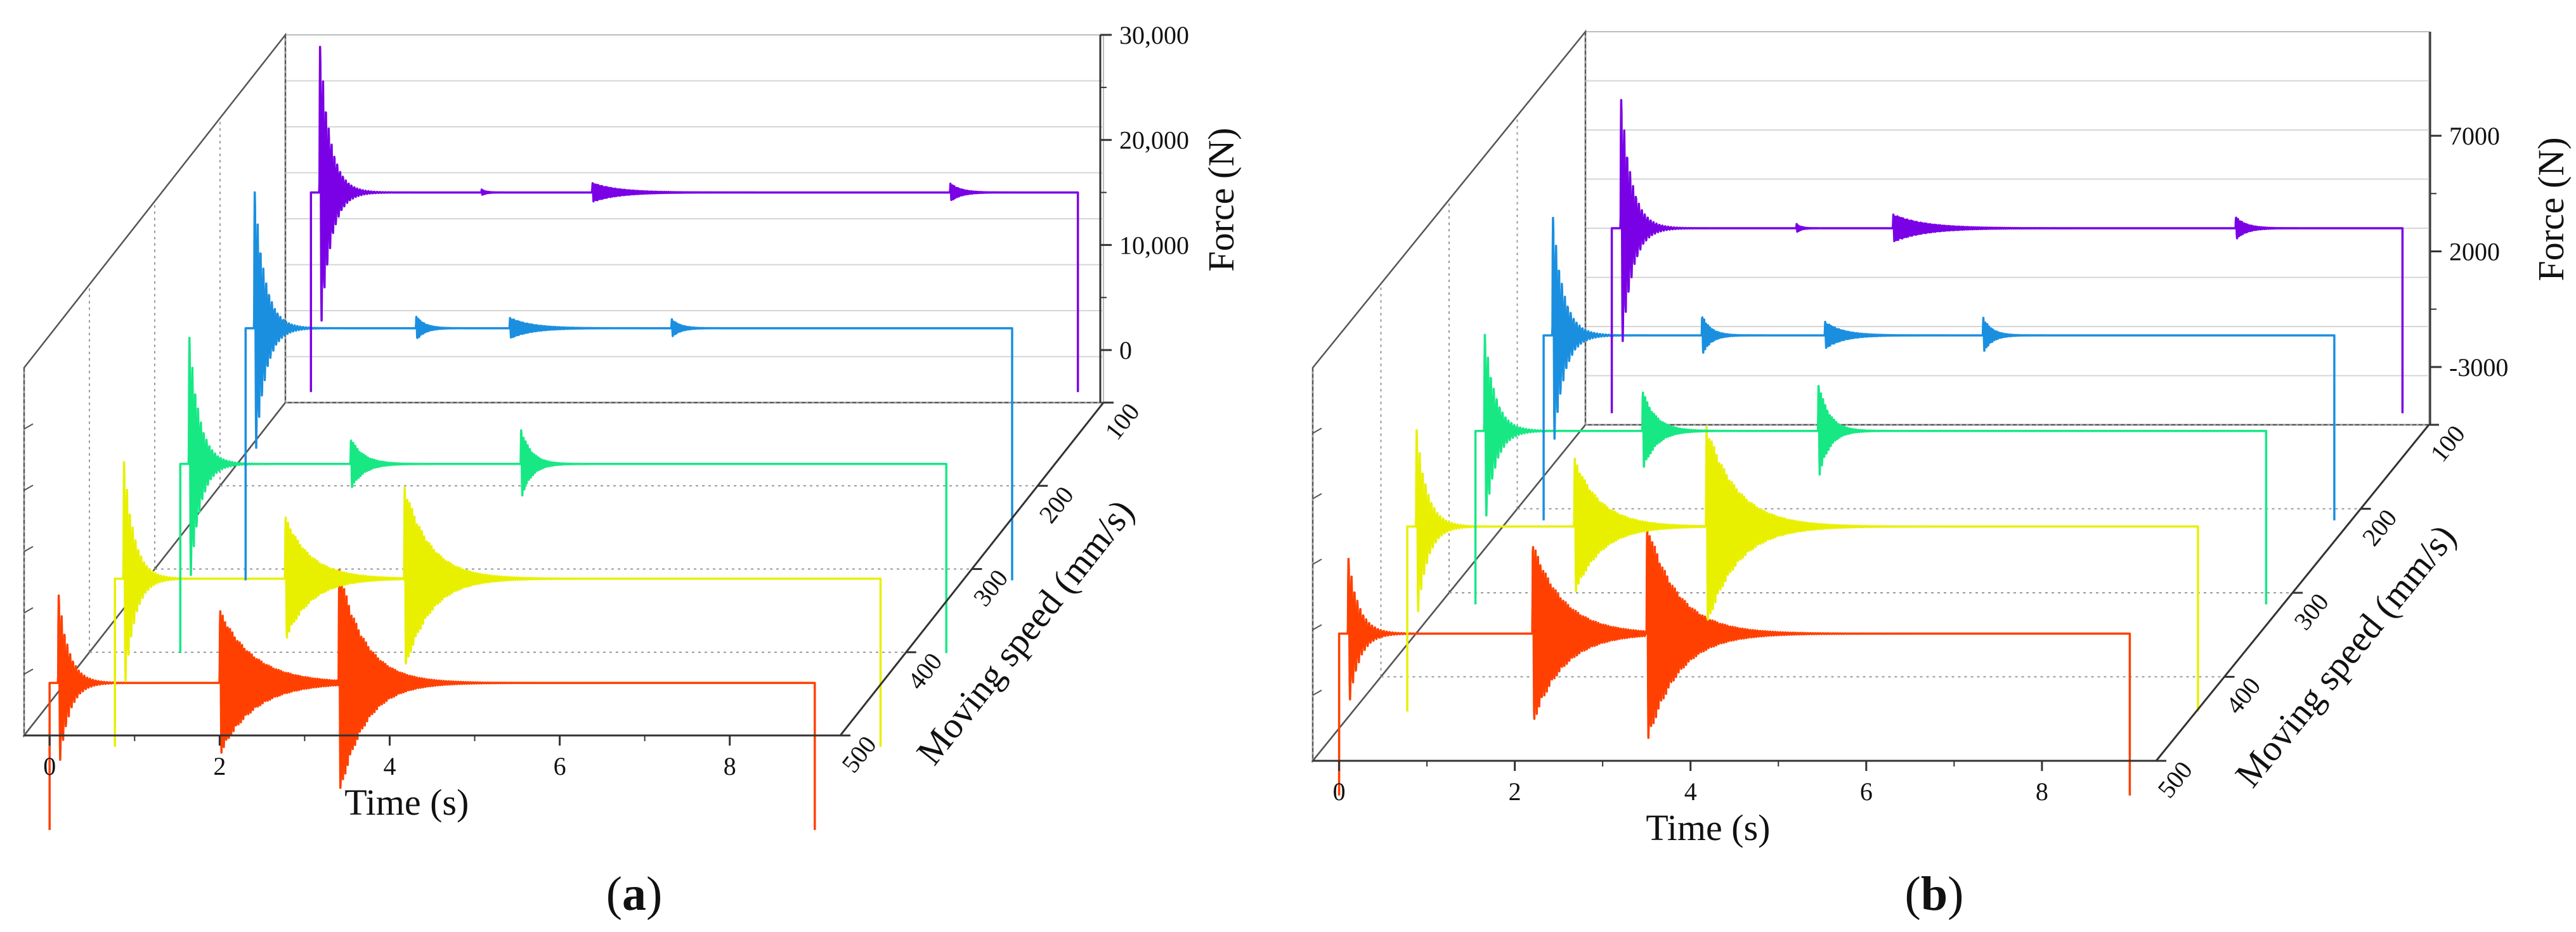 This screenshot has height=932, width=2576. Describe the element at coordinates (1125, 351) in the screenshot. I see `z-tick-label: 0` at that location.